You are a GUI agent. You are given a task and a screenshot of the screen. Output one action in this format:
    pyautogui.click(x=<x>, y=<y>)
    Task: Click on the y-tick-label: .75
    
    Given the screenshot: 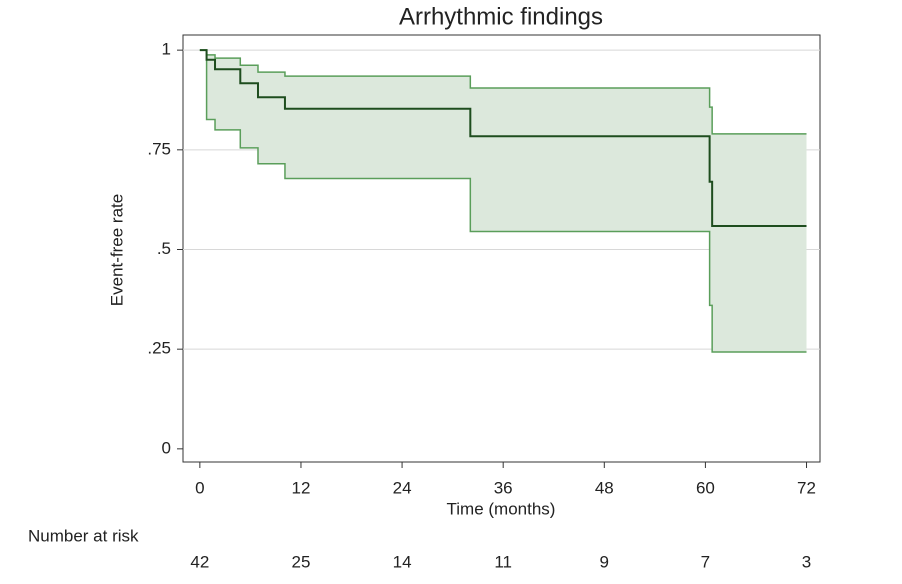 What is the action you would take?
    pyautogui.click(x=159, y=148)
    